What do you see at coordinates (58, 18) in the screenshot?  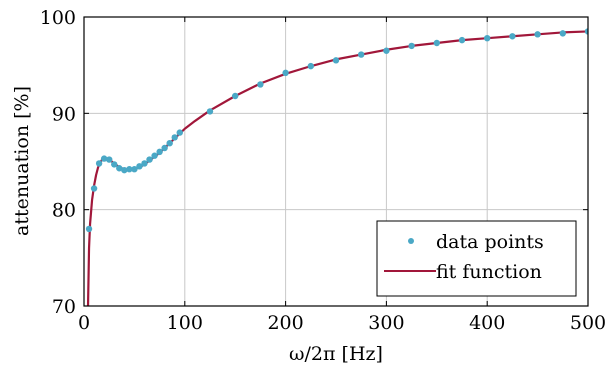 I see `y-tick-label: 100` at bounding box center [58, 18].